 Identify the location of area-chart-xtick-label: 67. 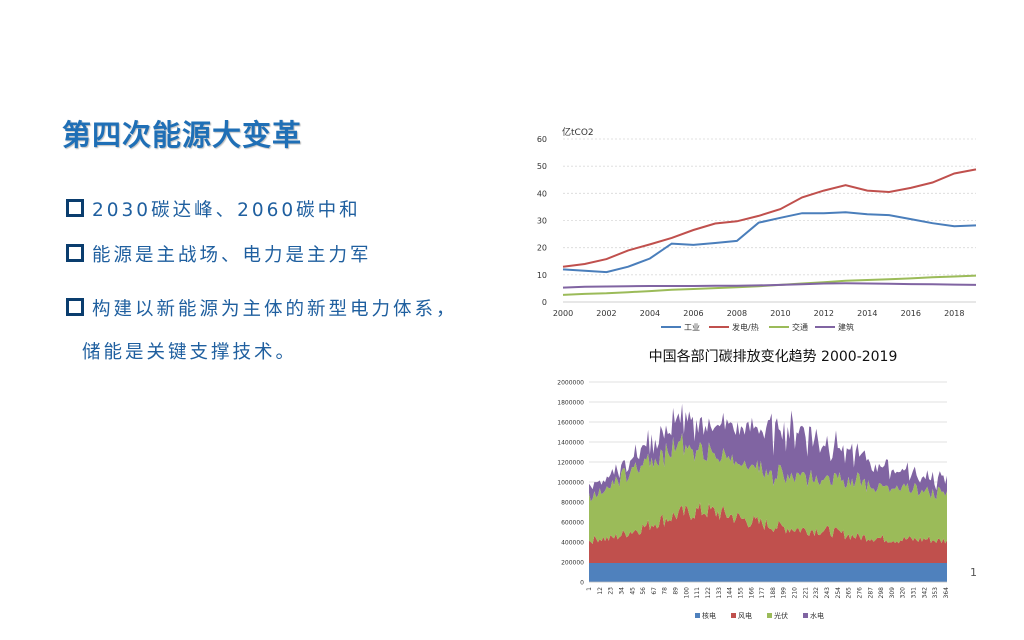
(654, 591).